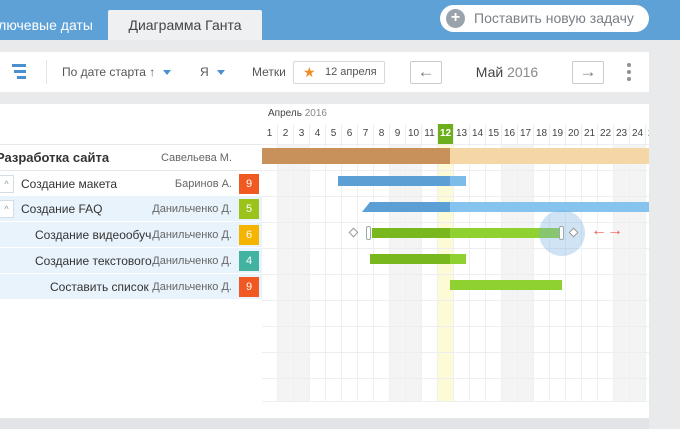 This screenshot has height=429, width=680. I want to click on task-row: Составить список Данильченко Д. 9, so click(131, 287).